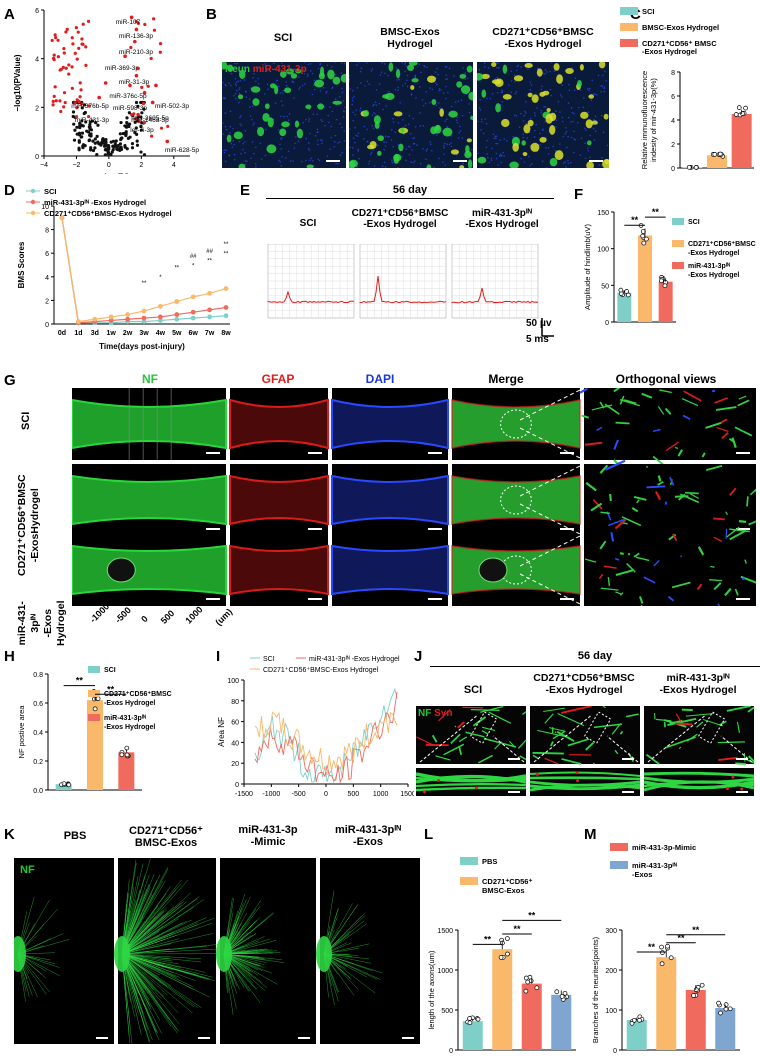 The height and width of the screenshot is (1060, 760). I want to click on microscopy-b-cd271, so click(543, 115).